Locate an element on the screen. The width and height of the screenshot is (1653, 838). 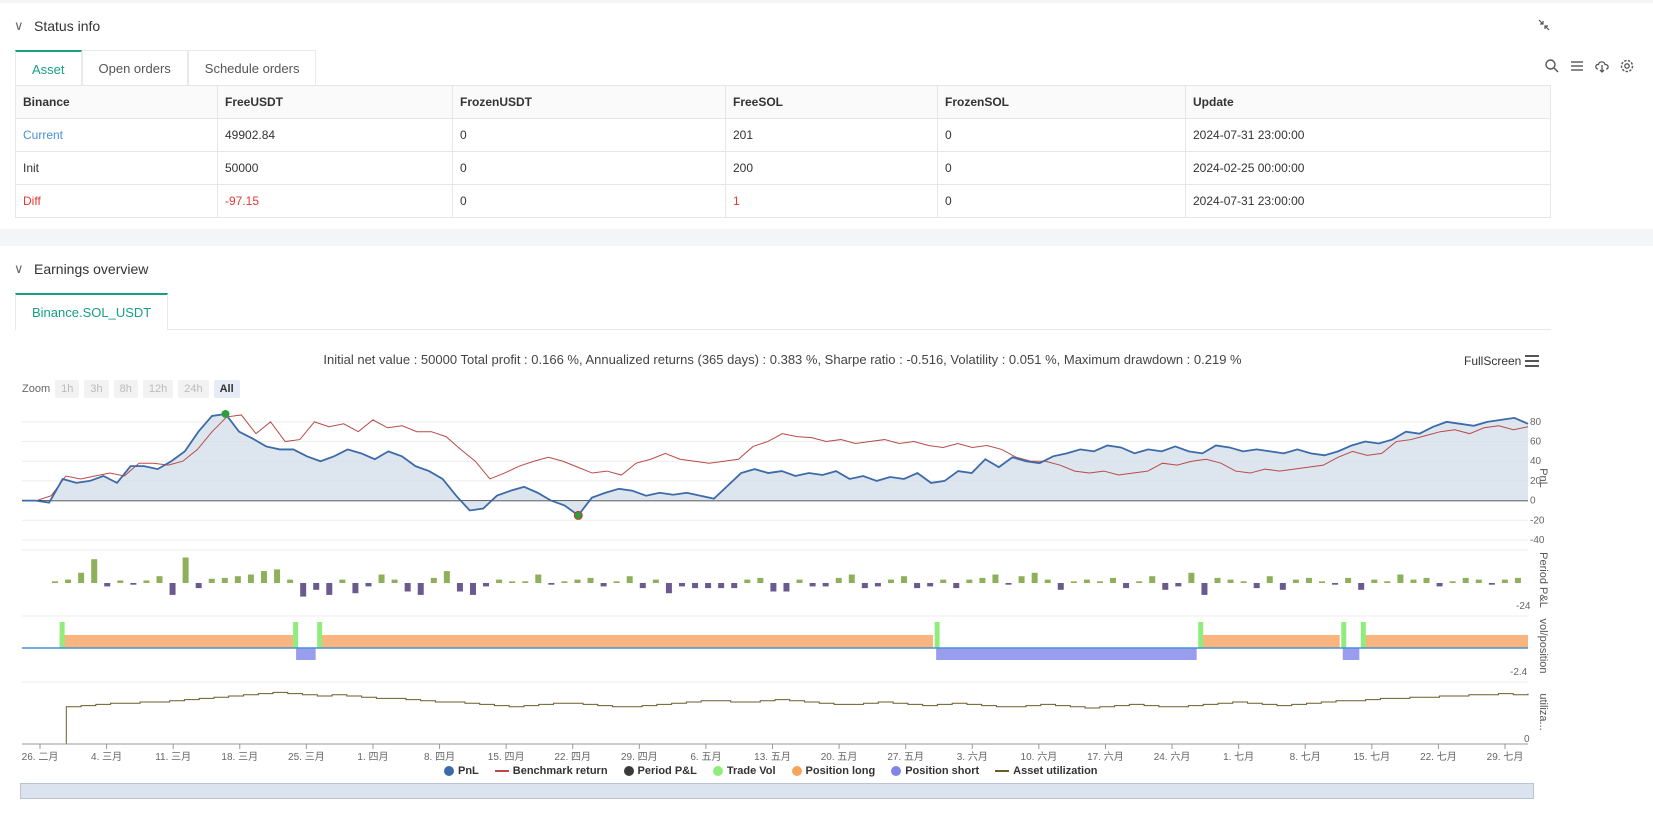
list-icon is located at coordinates (1577, 66).